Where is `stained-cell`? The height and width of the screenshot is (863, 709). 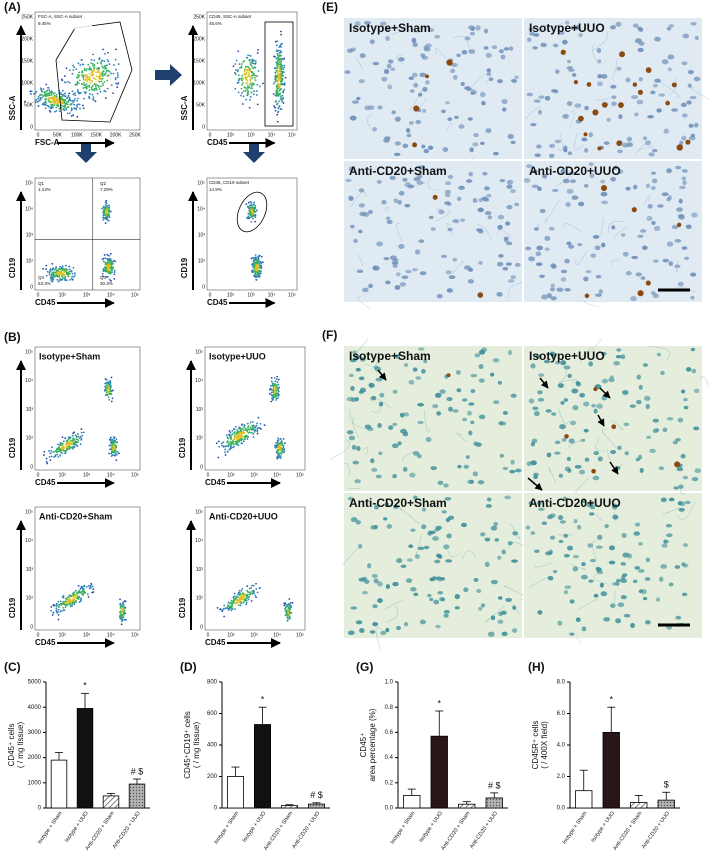 stained-cell is located at coordinates (587, 296).